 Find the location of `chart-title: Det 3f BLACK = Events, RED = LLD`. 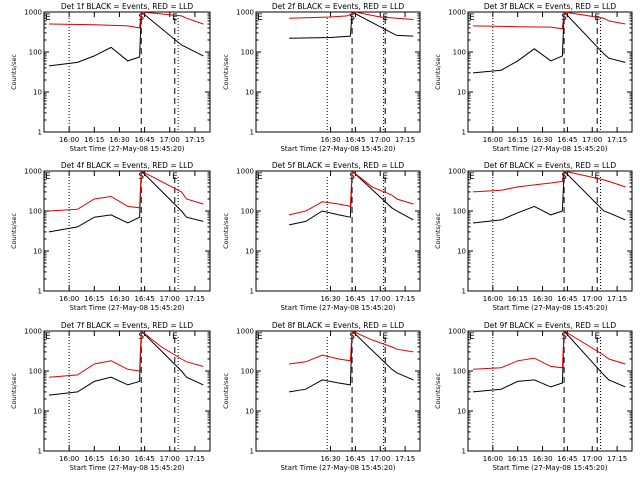

chart-title: Det 3f BLACK = Events, RED = LLD is located at coordinates (550, 6).